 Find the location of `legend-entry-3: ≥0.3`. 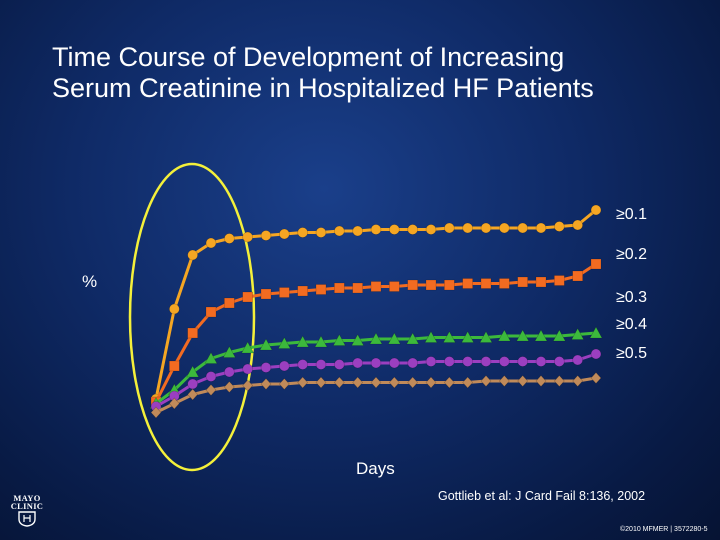

legend-entry-3: ≥0.3 is located at coordinates (632, 297).